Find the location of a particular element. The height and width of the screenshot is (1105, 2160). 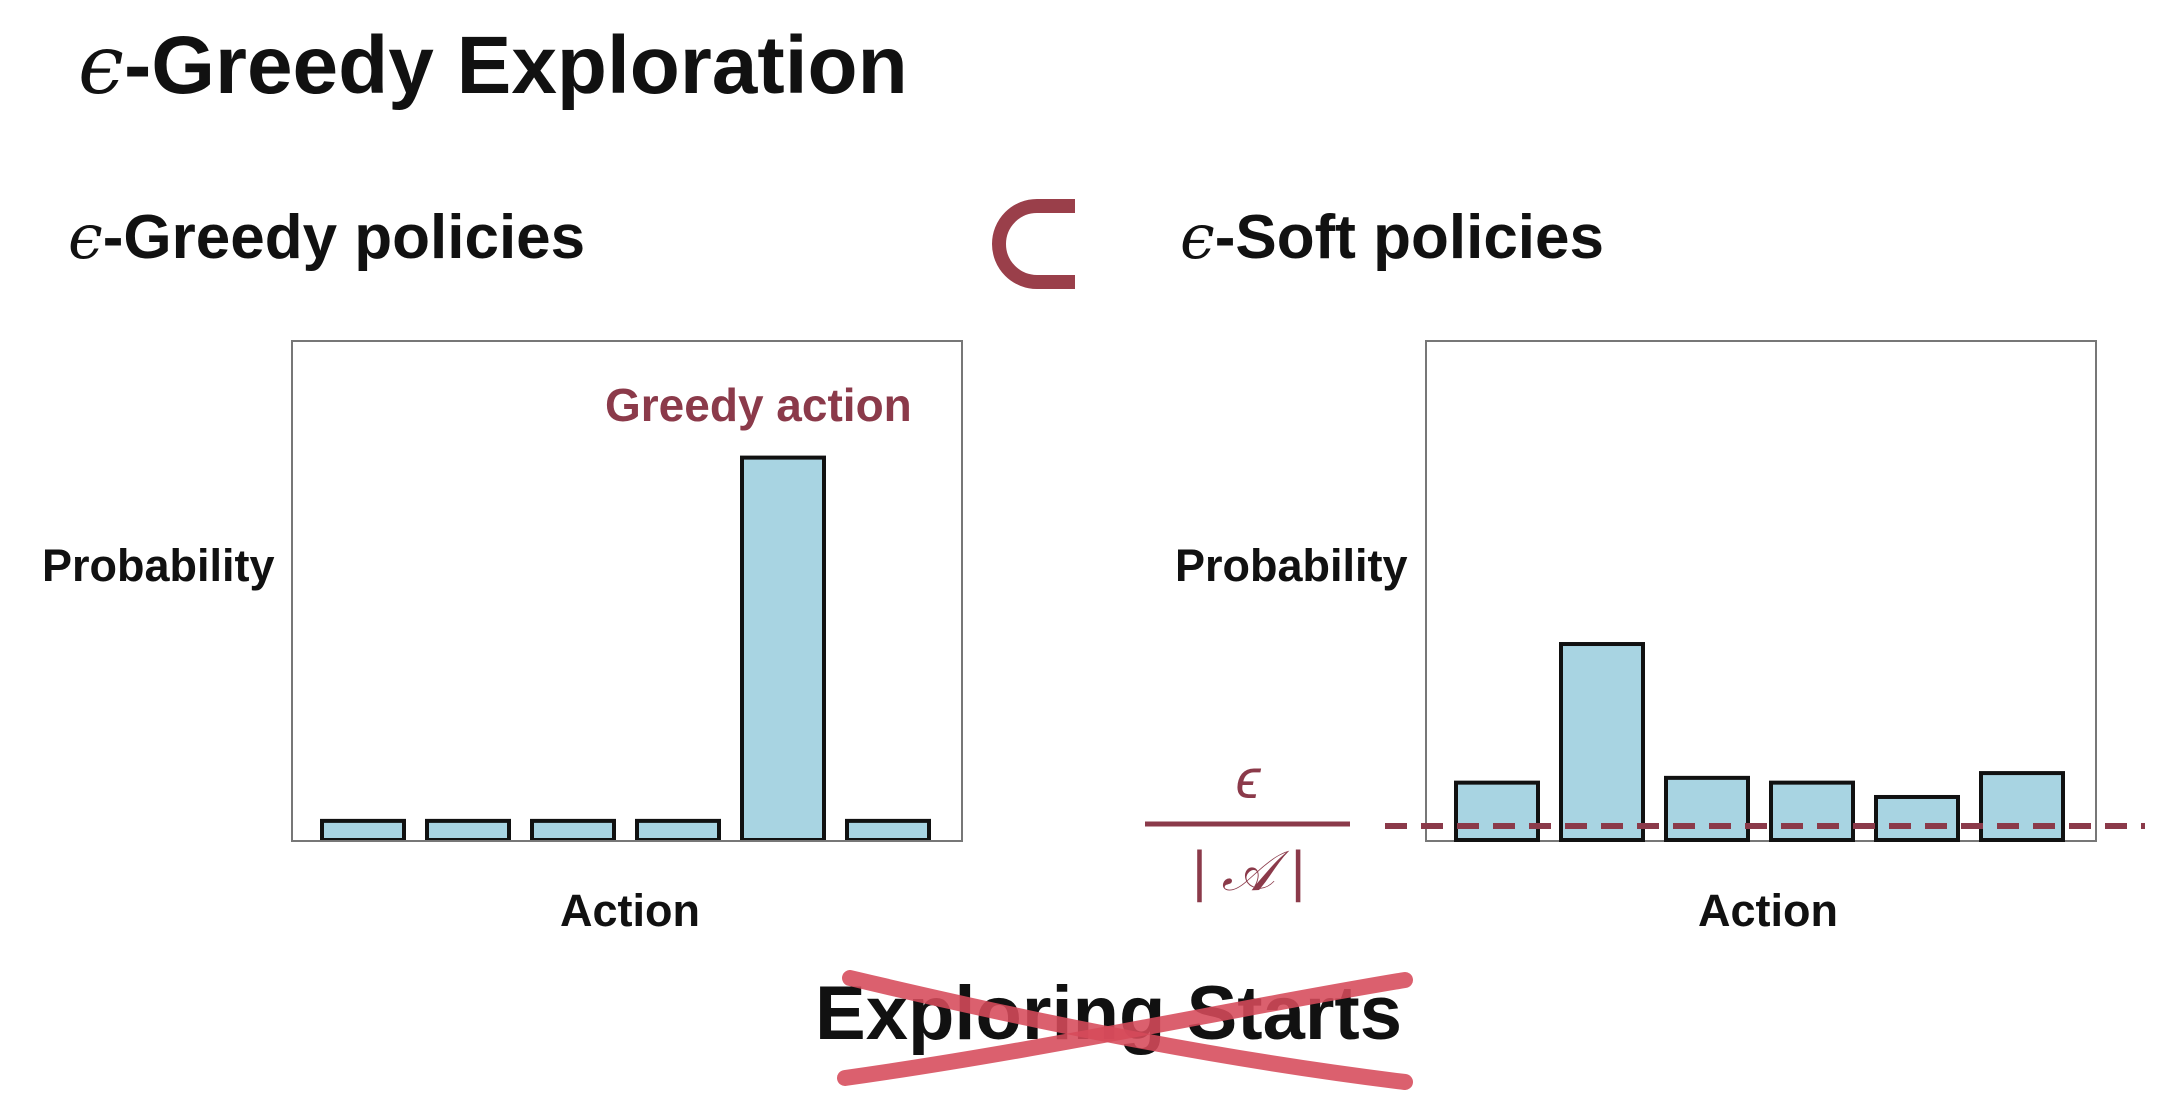

left-x-axis-label: Action is located at coordinates (630, 910).